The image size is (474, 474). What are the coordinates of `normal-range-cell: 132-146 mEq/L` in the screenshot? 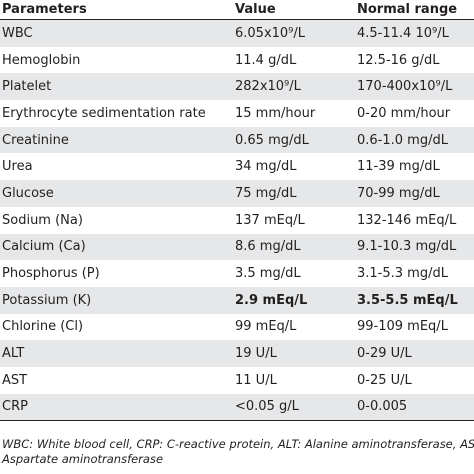 It's located at (412, 220).